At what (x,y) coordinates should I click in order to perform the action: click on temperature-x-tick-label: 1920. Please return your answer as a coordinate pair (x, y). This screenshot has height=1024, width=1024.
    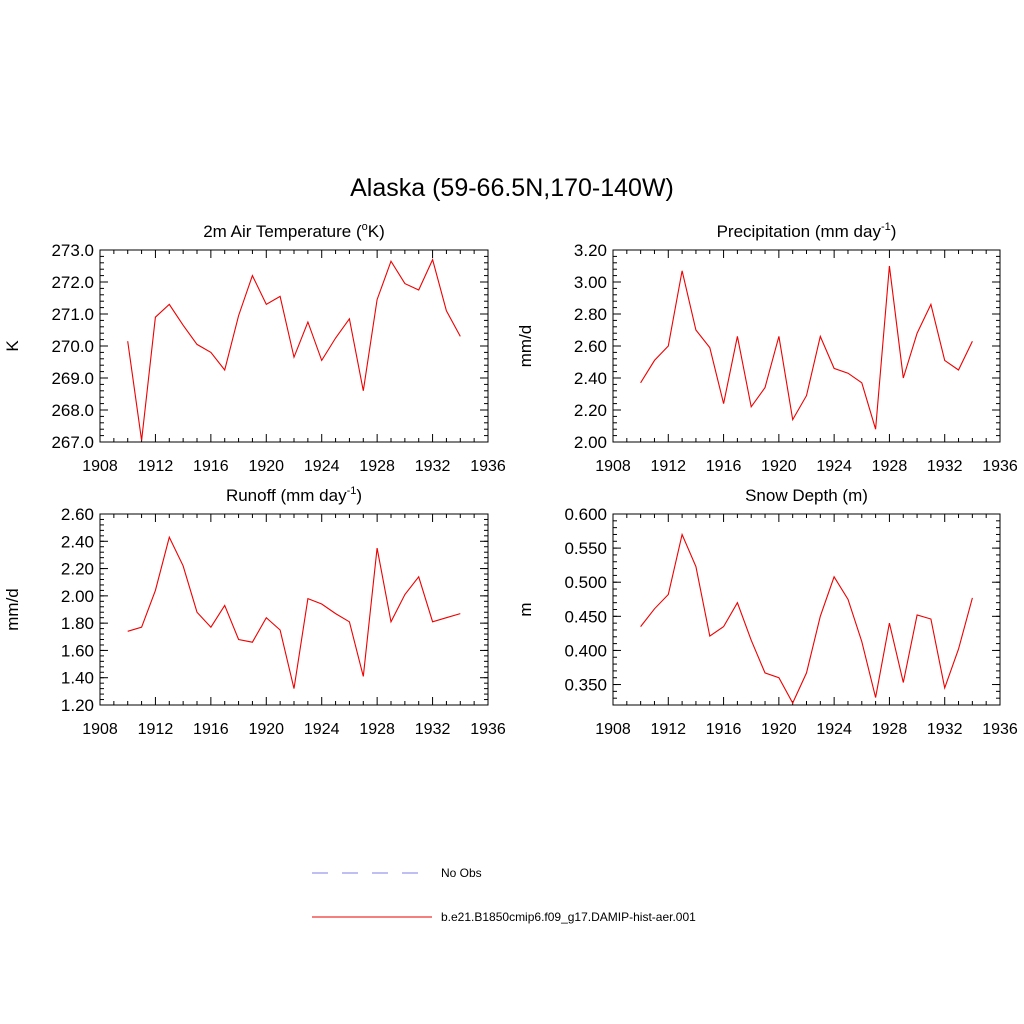
    Looking at the image, I should click on (266, 466).